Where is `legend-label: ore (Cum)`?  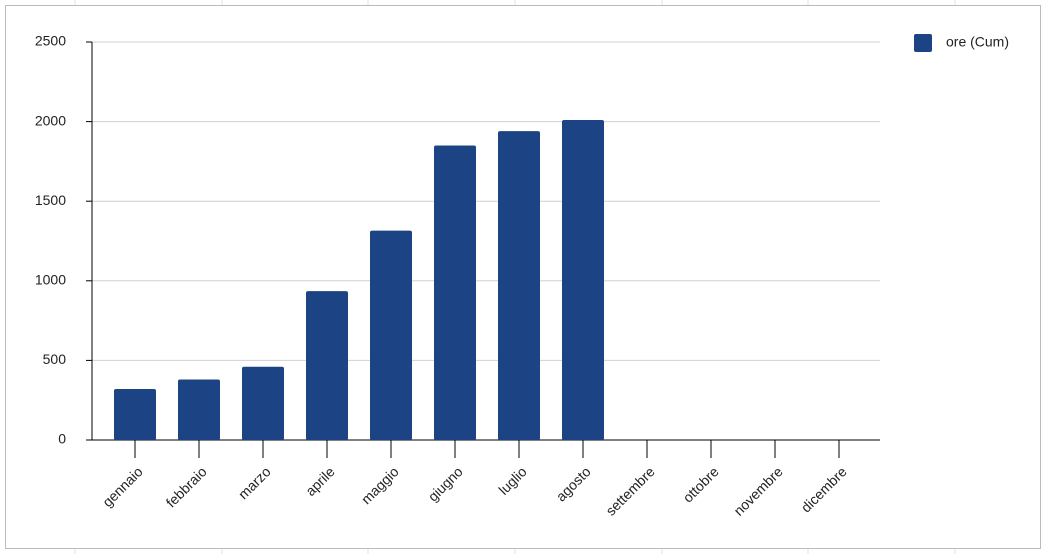 legend-label: ore (Cum) is located at coordinates (977, 42).